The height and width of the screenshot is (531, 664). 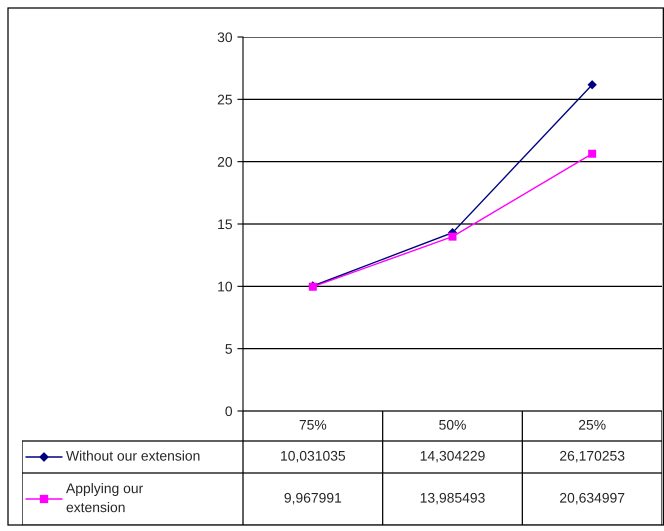 What do you see at coordinates (225, 37) in the screenshot?
I see `y-tick-label: 30` at bounding box center [225, 37].